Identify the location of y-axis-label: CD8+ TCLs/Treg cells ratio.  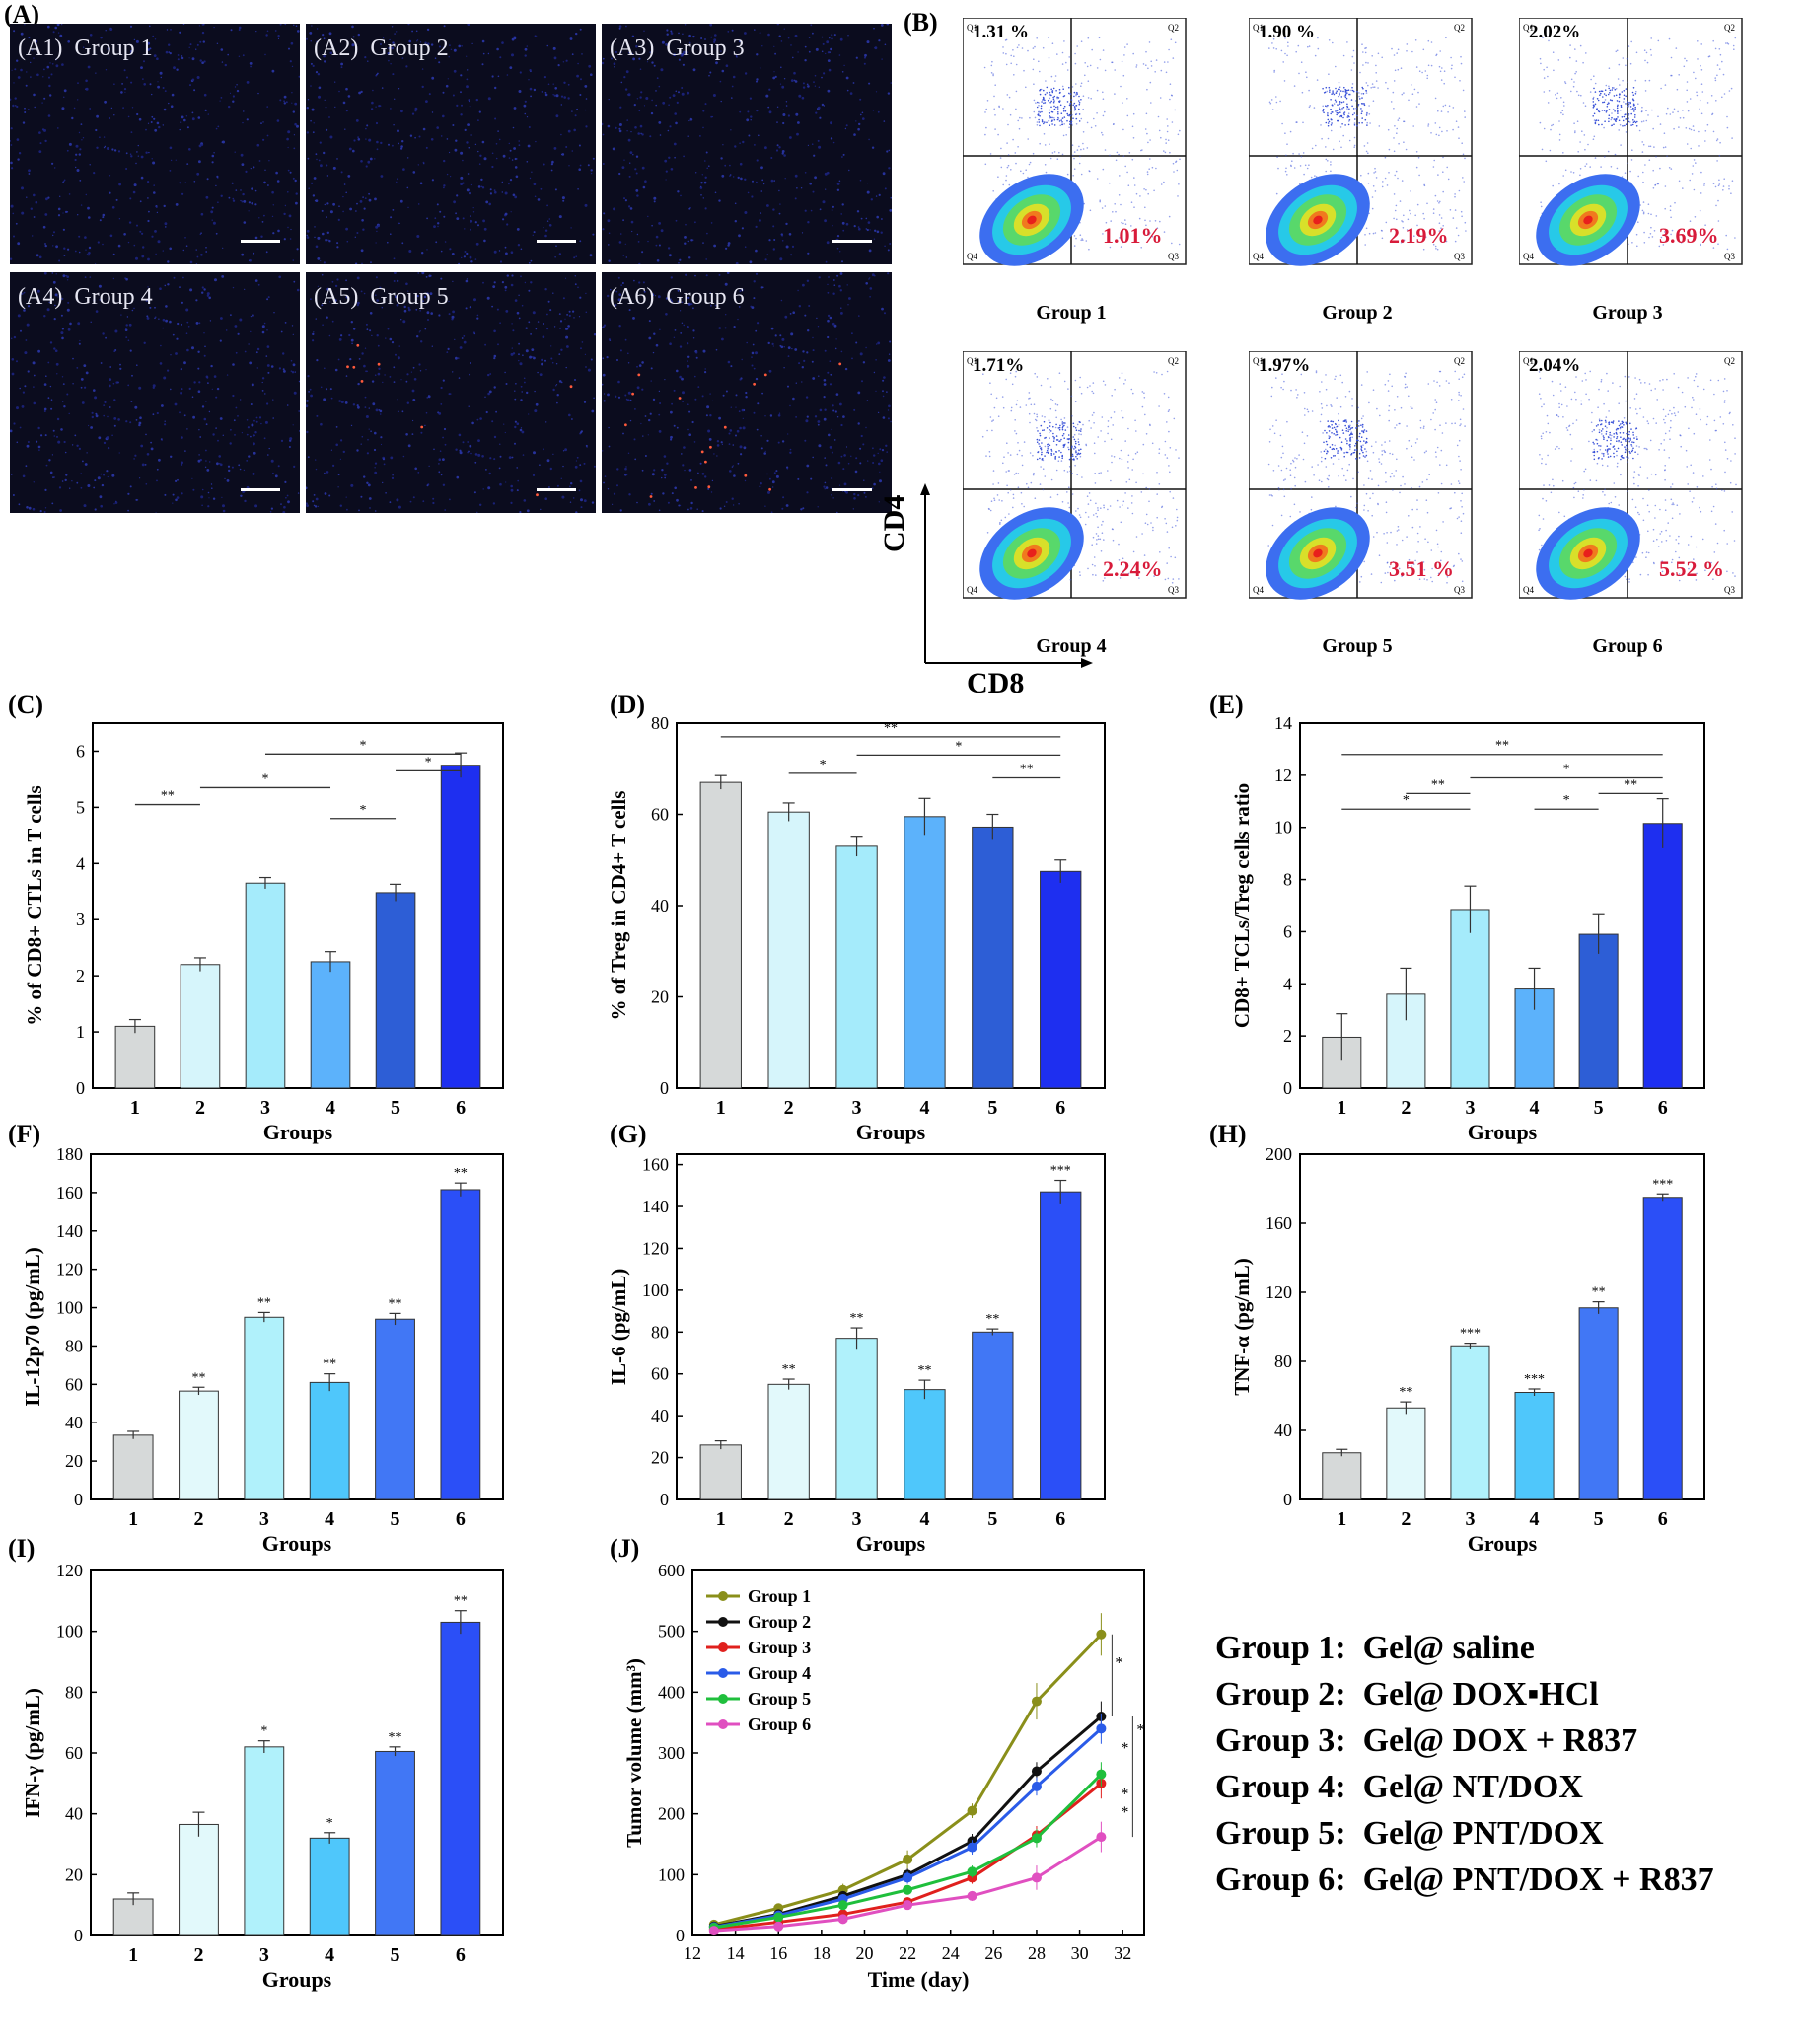
(1242, 905).